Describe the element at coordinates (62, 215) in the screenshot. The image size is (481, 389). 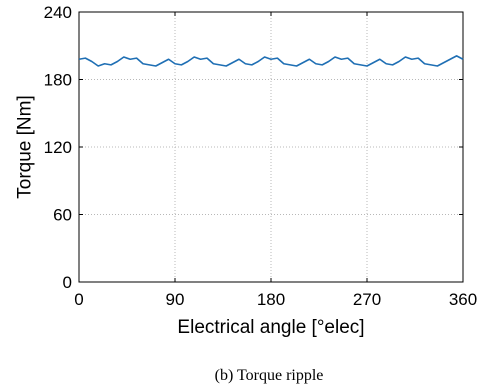
I see `y-tick-label: 60` at that location.